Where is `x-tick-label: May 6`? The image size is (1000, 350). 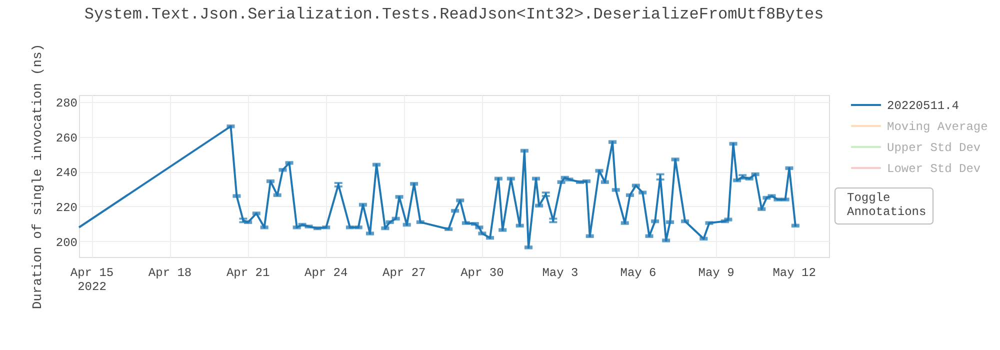 x-tick-label: May 6 is located at coordinates (638, 273).